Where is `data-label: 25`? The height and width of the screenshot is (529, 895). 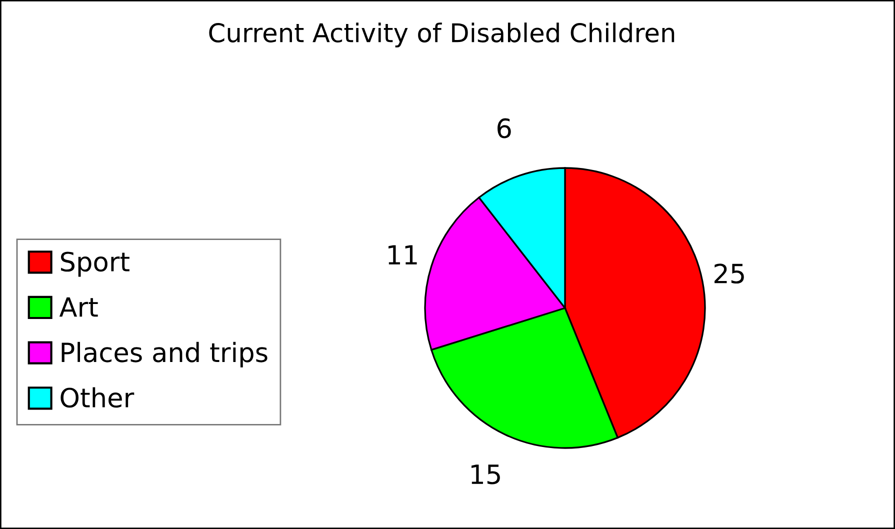 data-label: 25 is located at coordinates (729, 274).